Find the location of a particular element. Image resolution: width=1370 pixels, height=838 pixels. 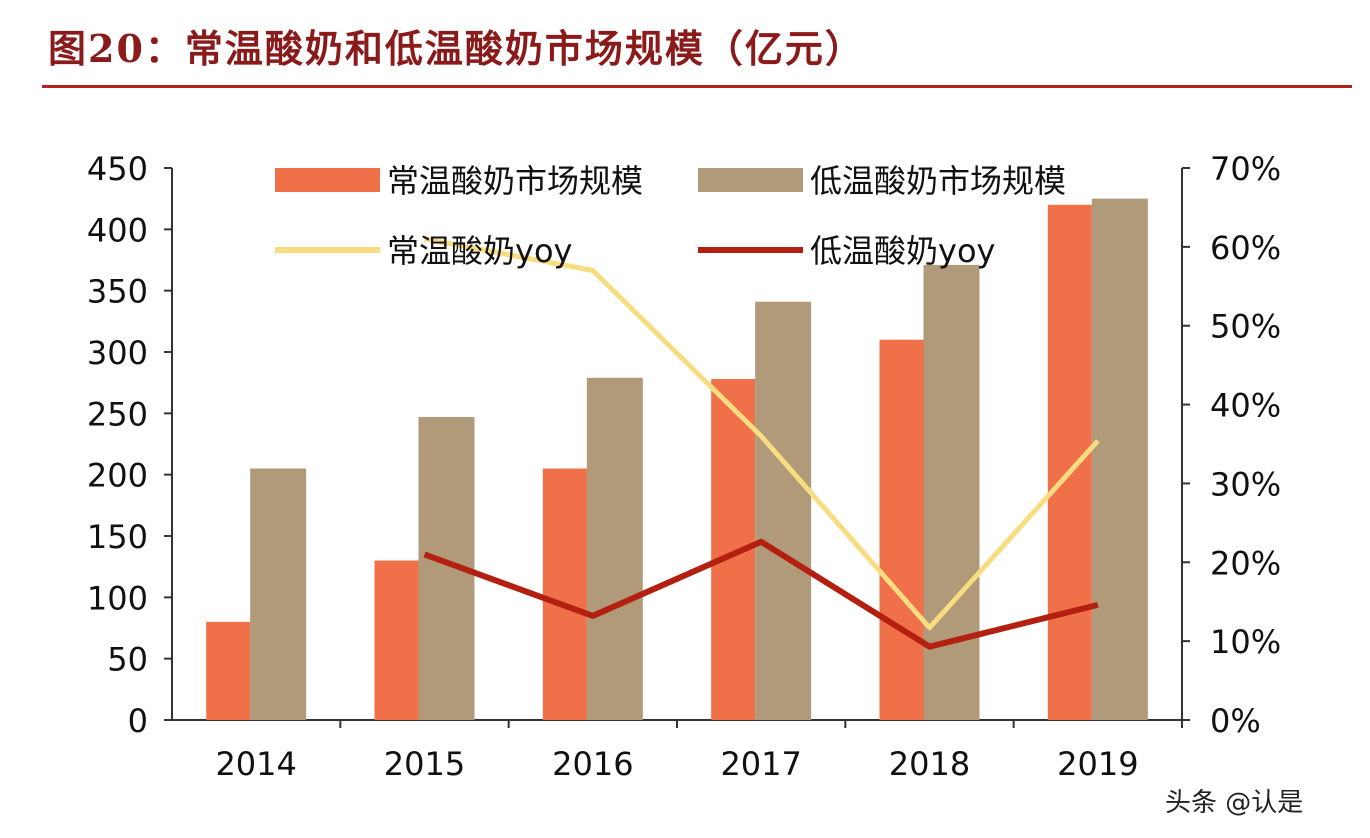

x-tick-label: 2017 is located at coordinates (760, 764).